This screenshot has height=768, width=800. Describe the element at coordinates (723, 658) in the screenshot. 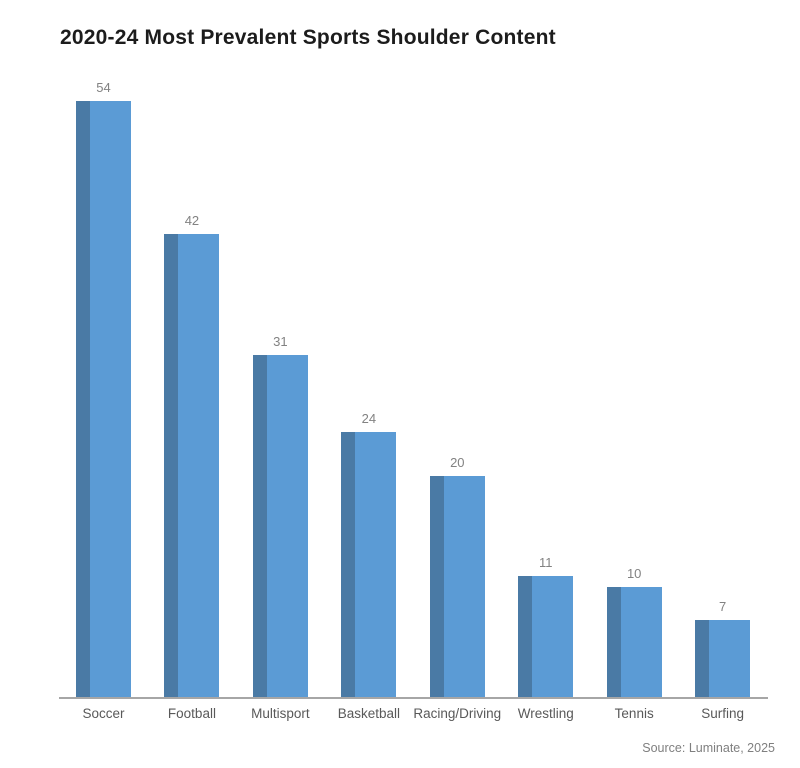

I see `bar-surfing` at that location.